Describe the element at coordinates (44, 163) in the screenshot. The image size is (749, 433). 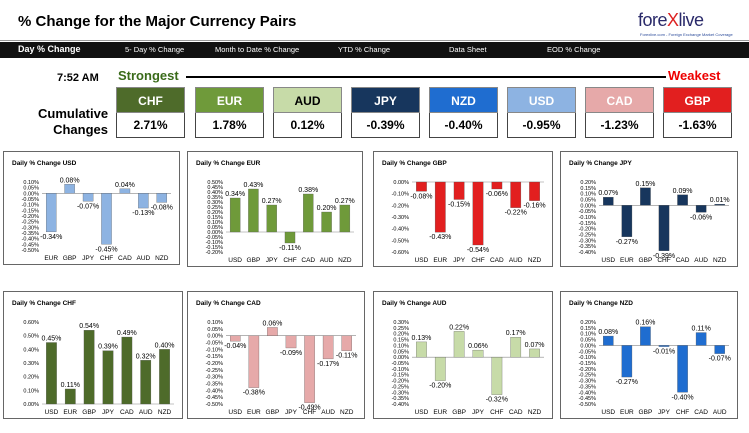
I see `chart-title: Daily % Change USD` at that location.